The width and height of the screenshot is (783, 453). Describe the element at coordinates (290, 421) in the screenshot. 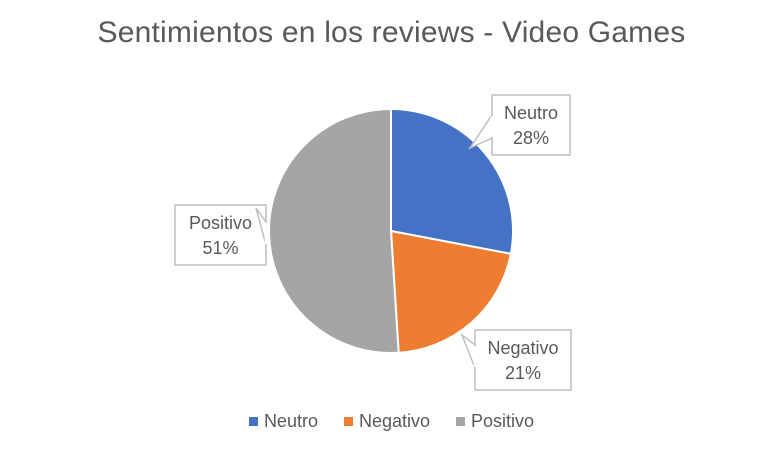

I see `legend-label: Neutro` at that location.